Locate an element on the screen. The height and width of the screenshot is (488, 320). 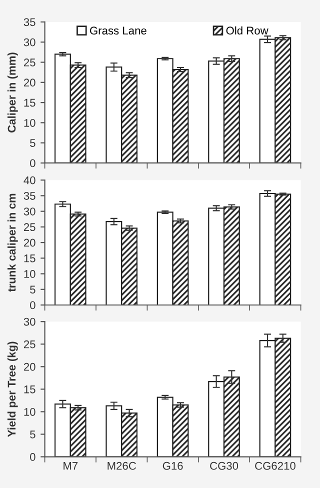
x-tick-label: M7 is located at coordinates (71, 466).